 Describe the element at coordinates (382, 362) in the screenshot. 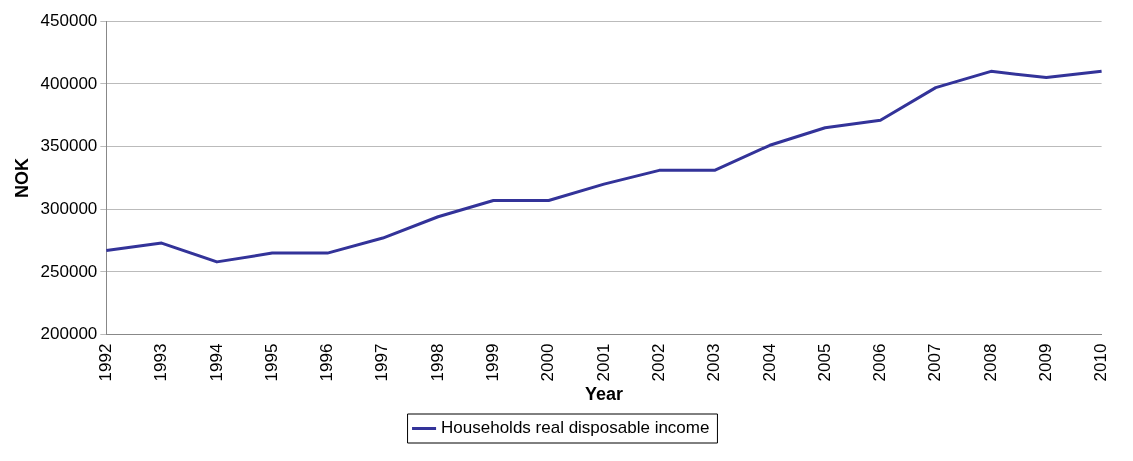

I see `x-tick-label: 1997` at that location.